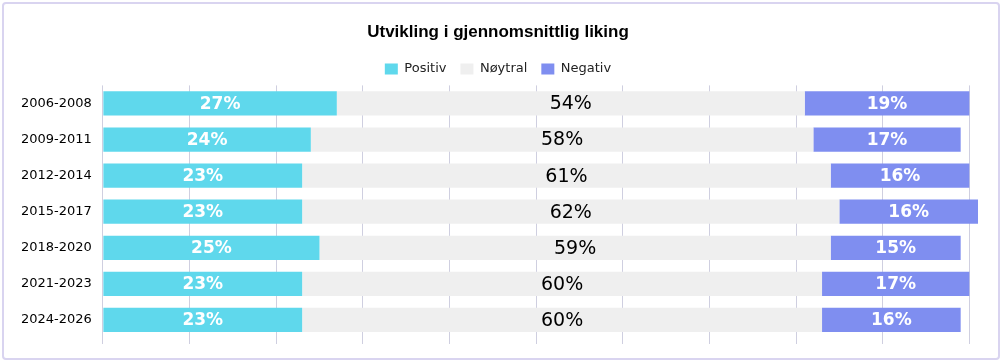 This screenshot has height=362, width=1002. I want to click on data-label: 58%, so click(562, 138).